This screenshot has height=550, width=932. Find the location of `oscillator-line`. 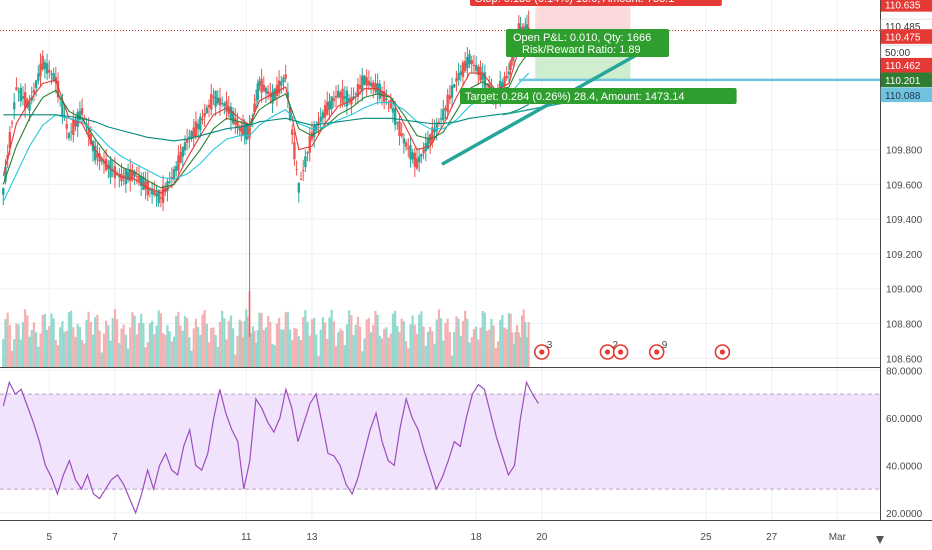

oscillator-line is located at coordinates (271, 447).